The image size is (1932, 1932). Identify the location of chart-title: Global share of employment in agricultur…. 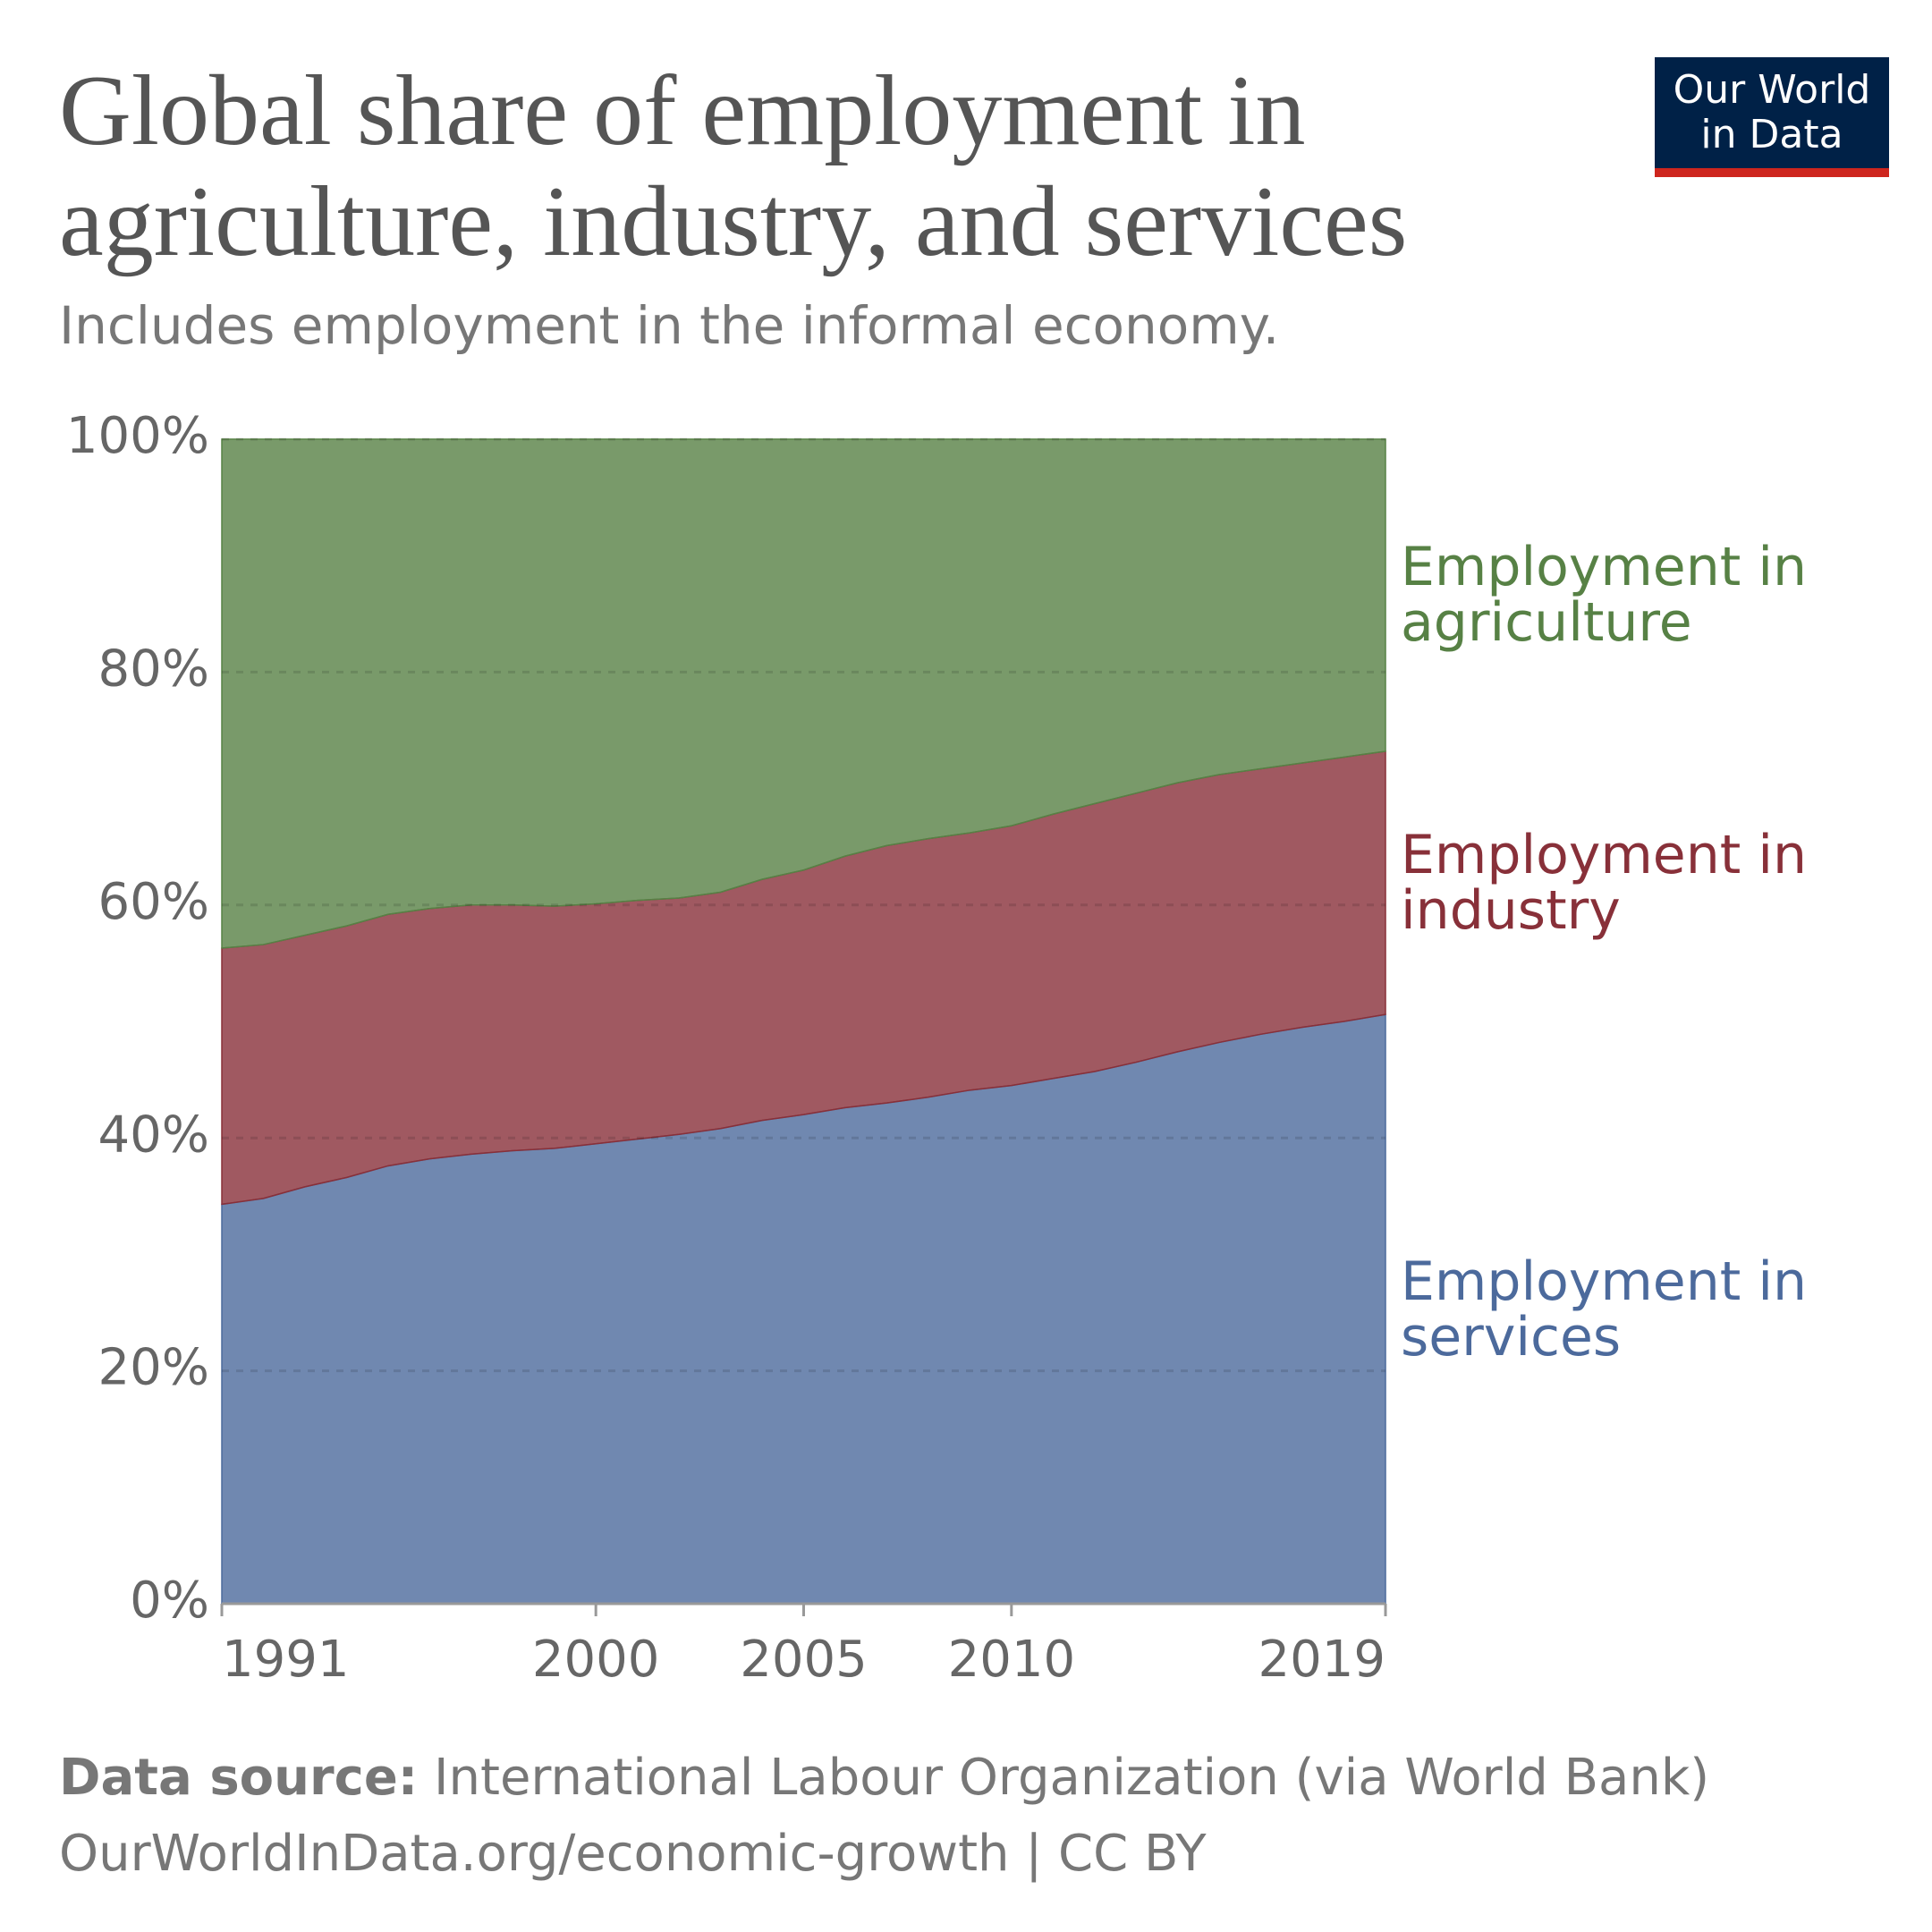
(733, 166).